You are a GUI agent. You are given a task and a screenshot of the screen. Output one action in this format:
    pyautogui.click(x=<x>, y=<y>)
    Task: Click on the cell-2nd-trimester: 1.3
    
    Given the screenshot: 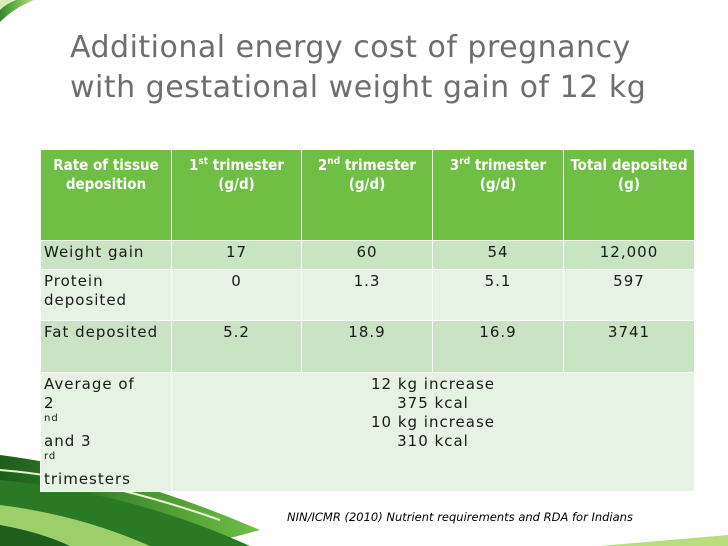 What is the action you would take?
    pyautogui.click(x=367, y=295)
    